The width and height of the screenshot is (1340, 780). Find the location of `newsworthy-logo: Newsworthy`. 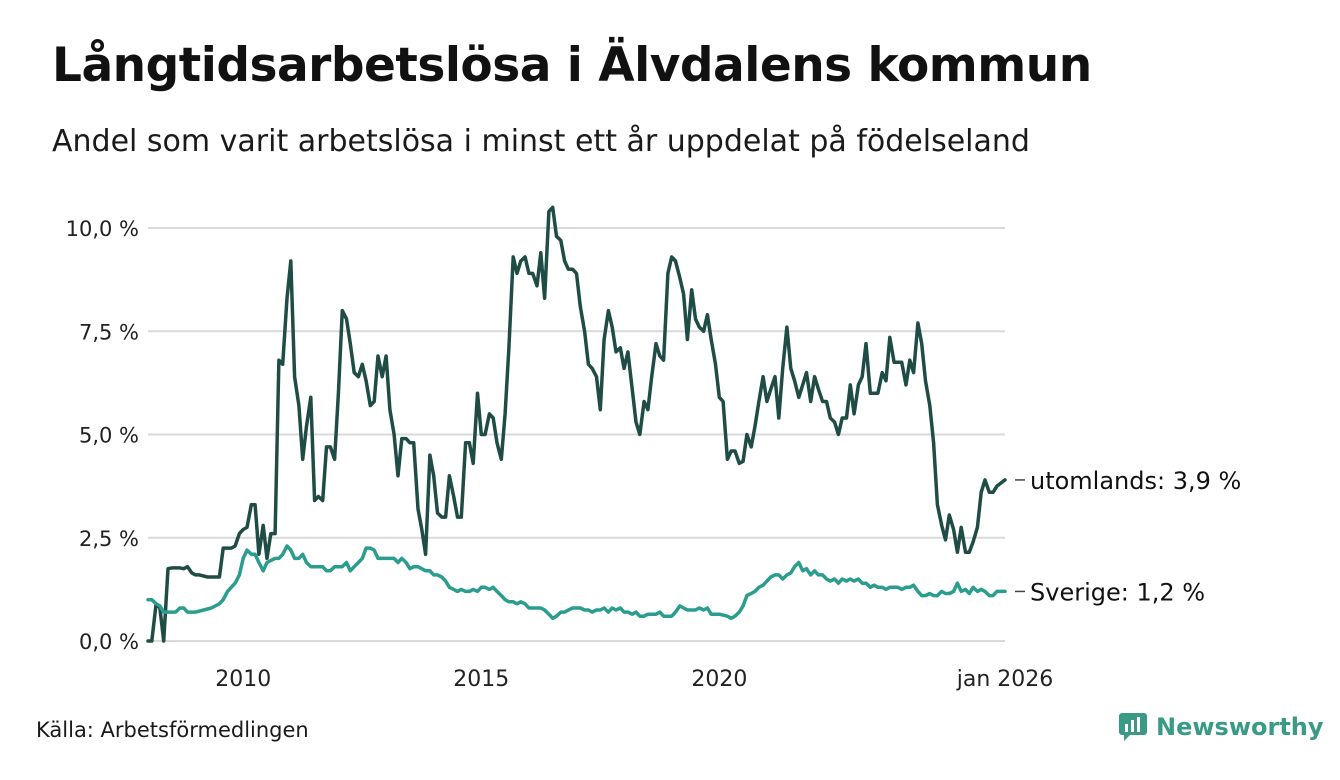

newsworthy-logo: Newsworthy is located at coordinates (1221, 727).